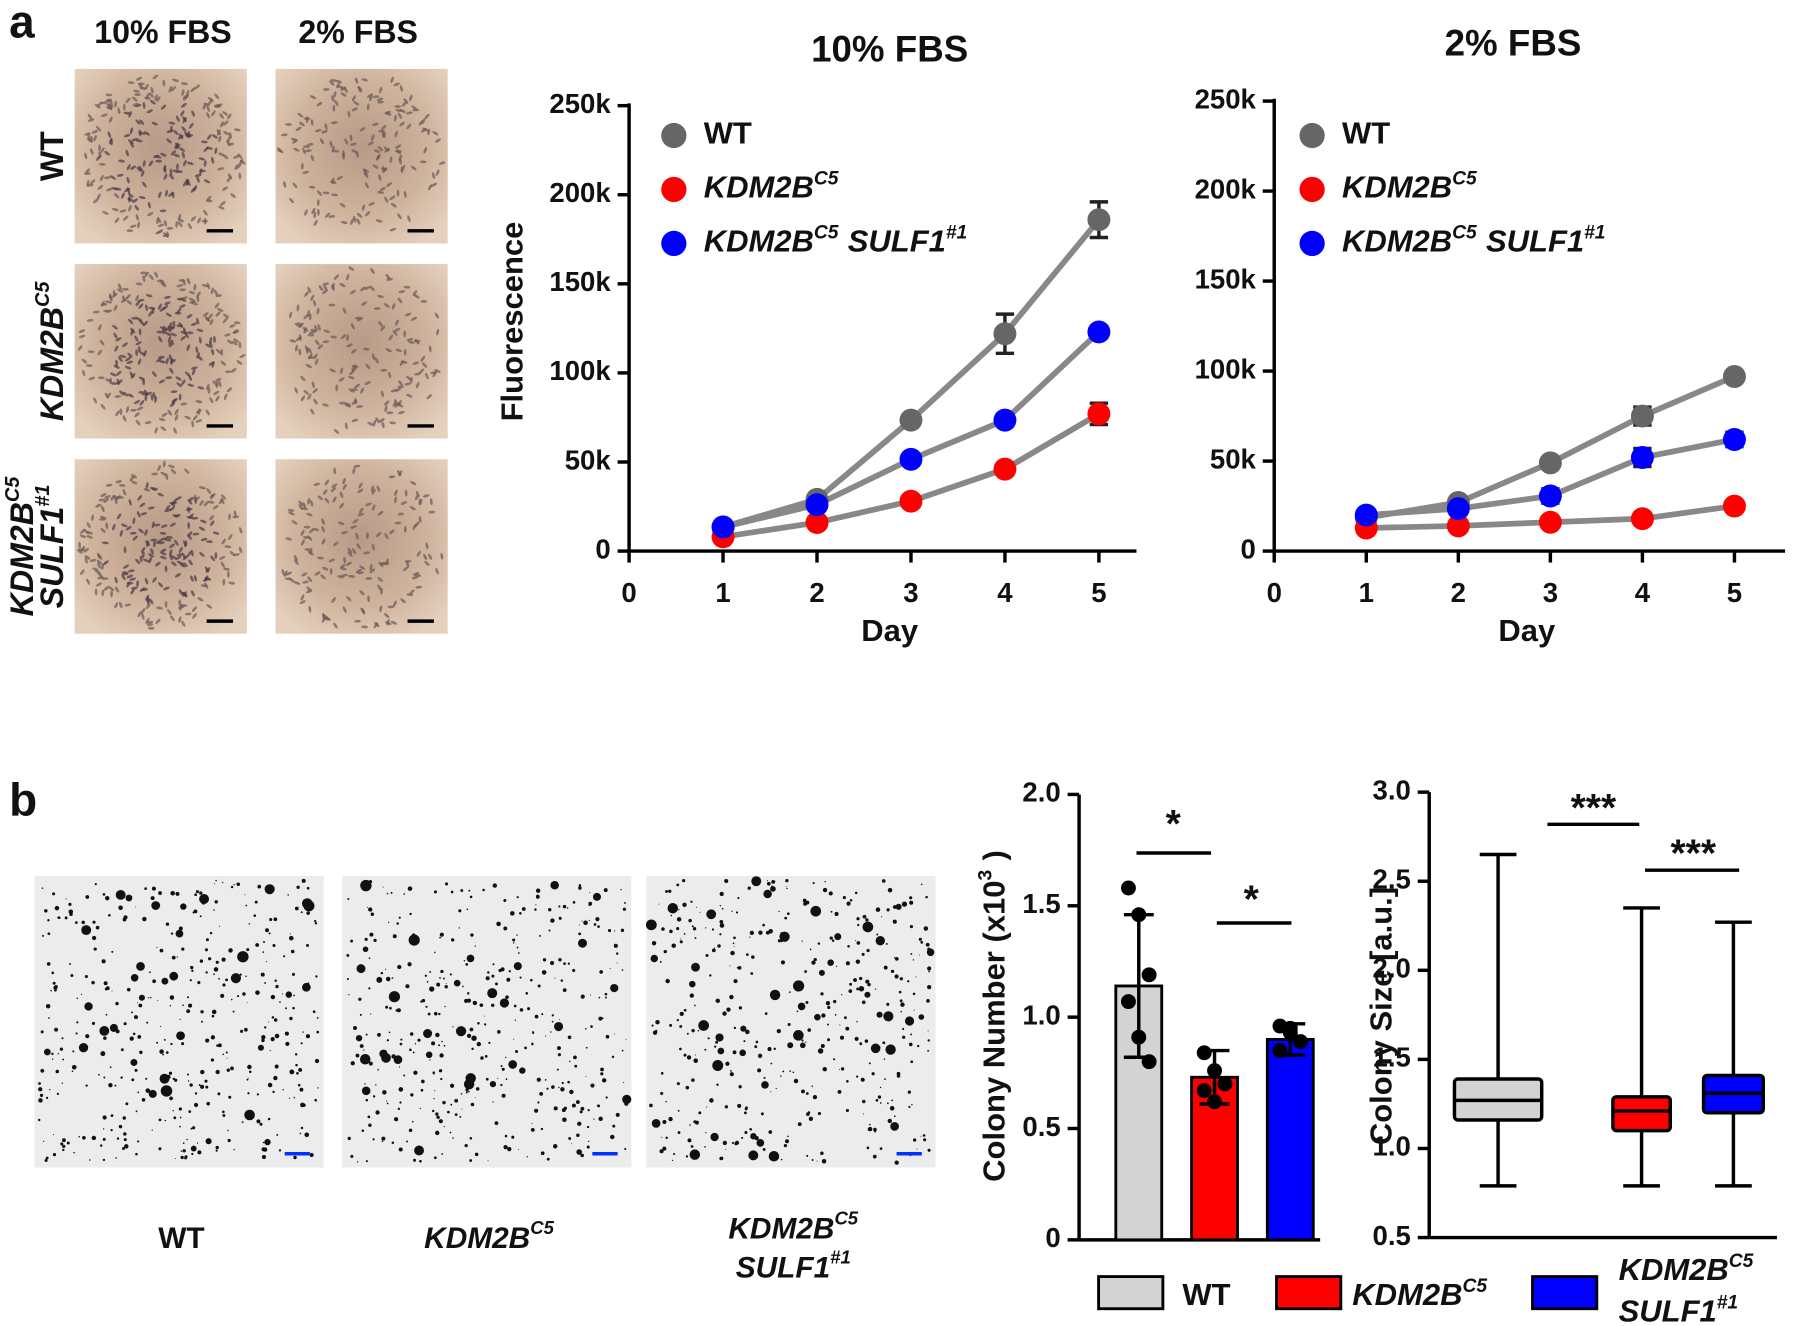  What do you see at coordinates (53, 558) in the screenshot?
I see `label-part: SULF1` at bounding box center [53, 558].